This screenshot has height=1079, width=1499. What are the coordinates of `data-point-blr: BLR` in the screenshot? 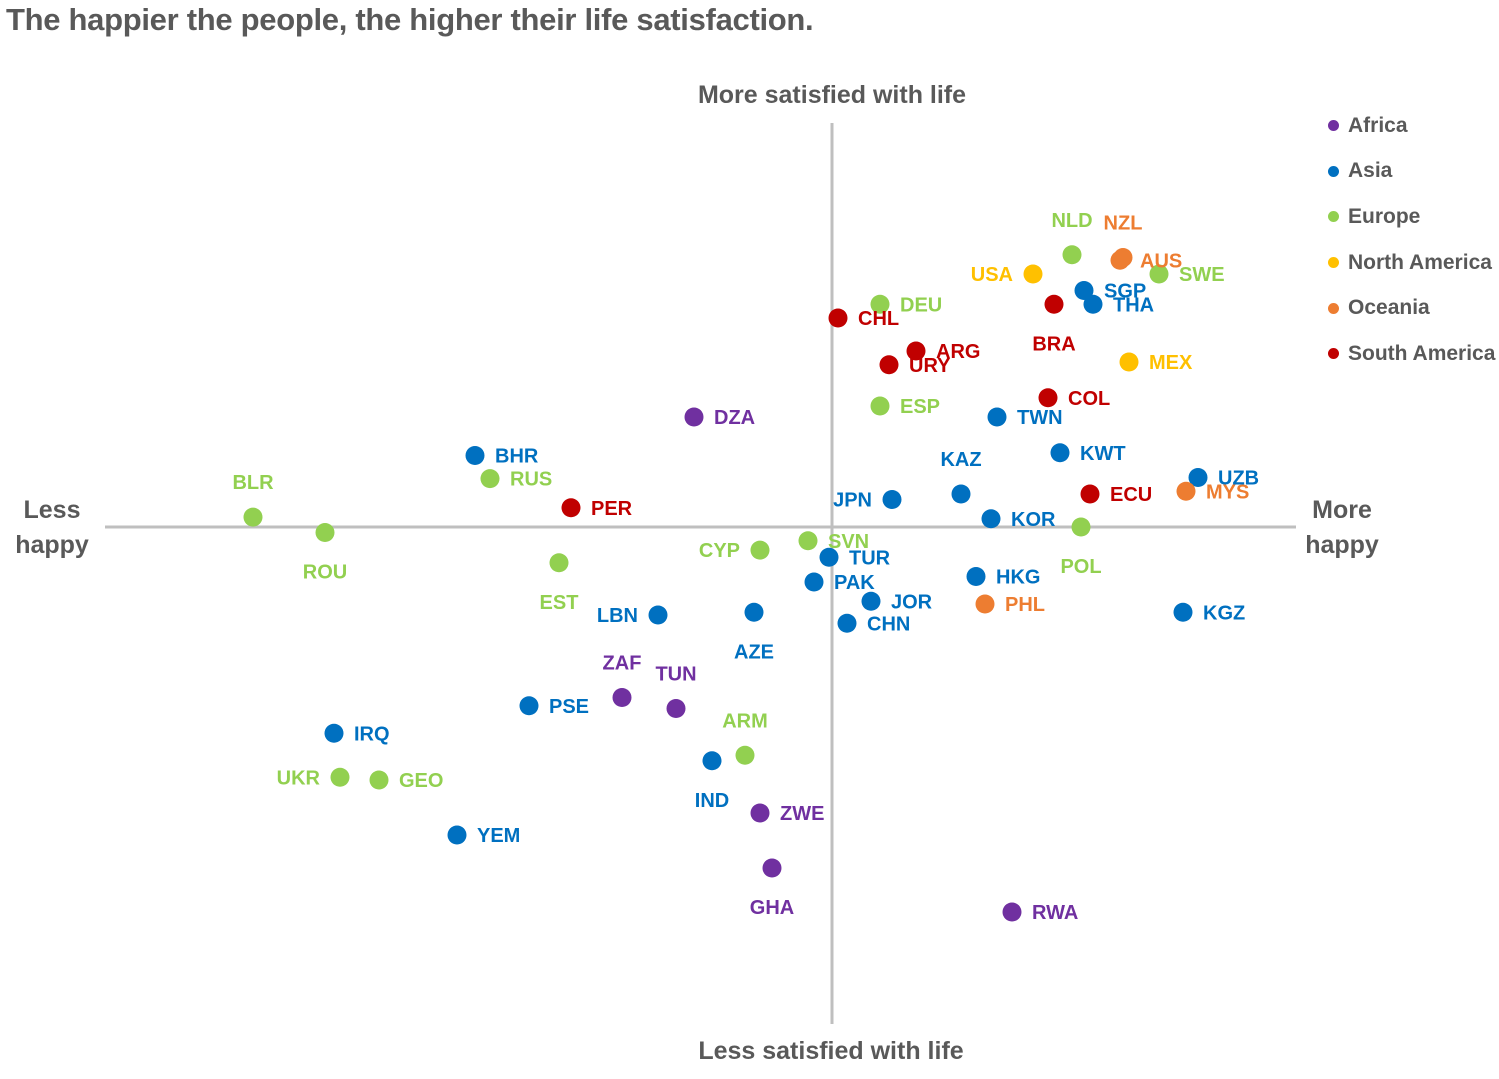 It's located at (253, 499).